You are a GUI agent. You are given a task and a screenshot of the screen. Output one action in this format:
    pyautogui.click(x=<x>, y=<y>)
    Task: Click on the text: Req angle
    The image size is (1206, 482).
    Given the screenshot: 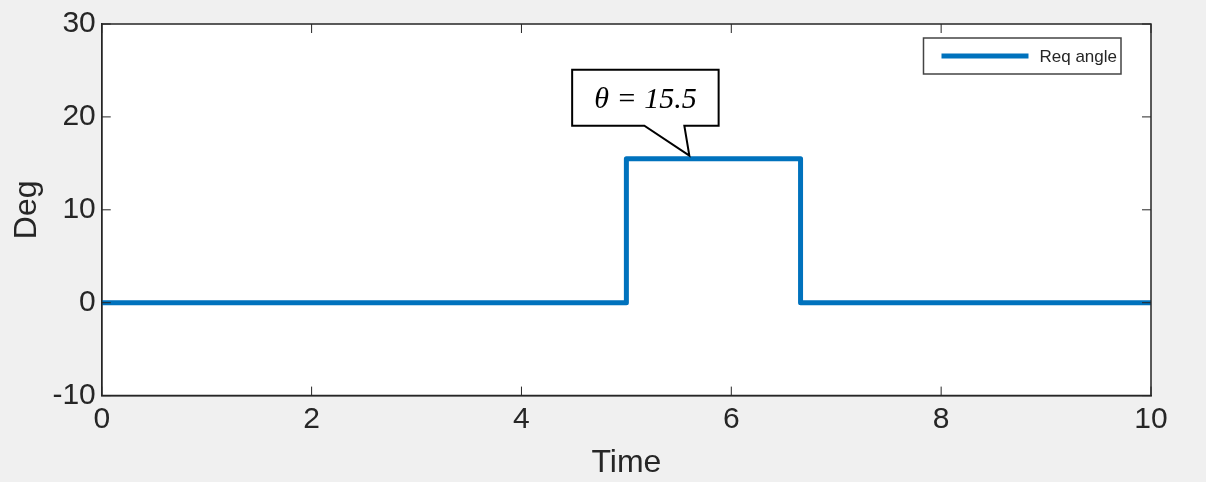 What is the action you would take?
    pyautogui.click(x=1078, y=56)
    